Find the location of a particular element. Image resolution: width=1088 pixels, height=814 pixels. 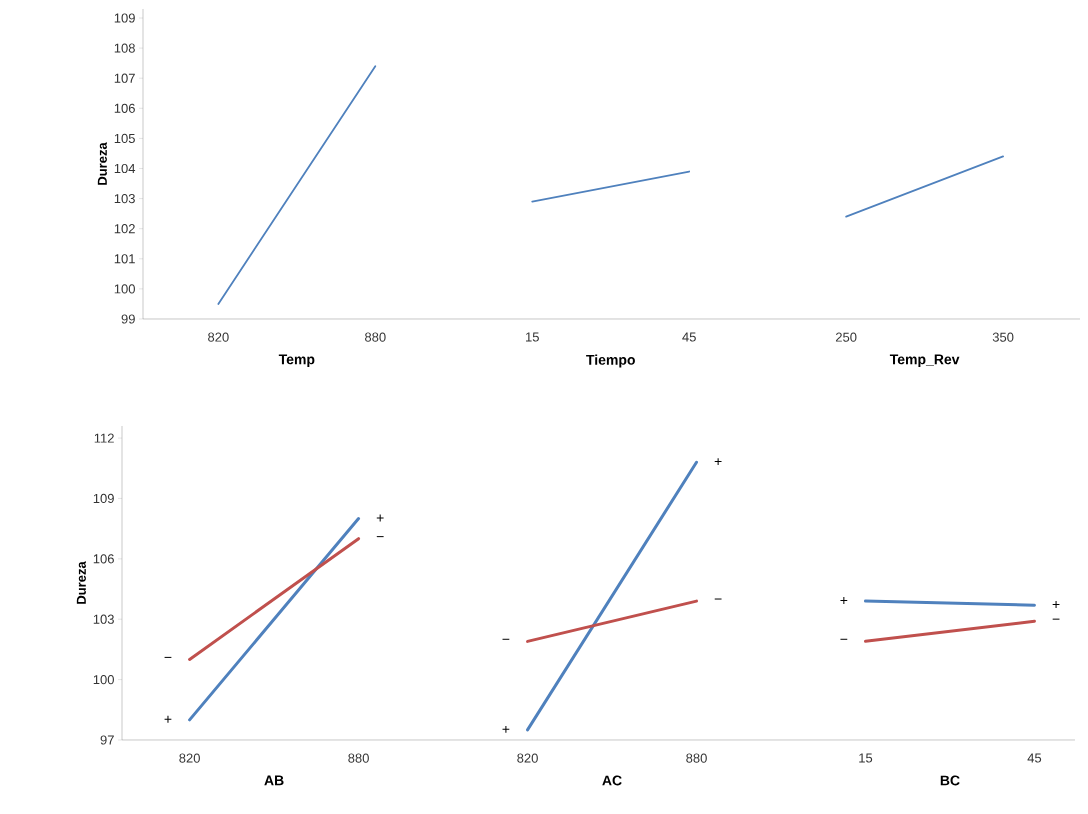

text: Temp_Rev is located at coordinates (924, 361).